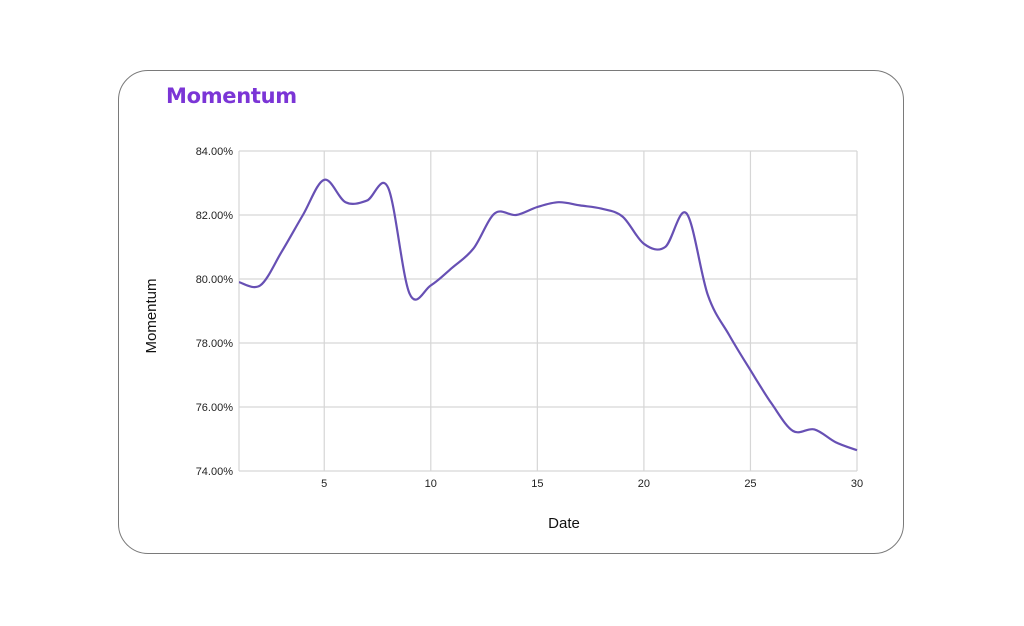 The height and width of the screenshot is (626, 1024). Describe the element at coordinates (537, 484) in the screenshot. I see `x-tick-label: 15` at that location.